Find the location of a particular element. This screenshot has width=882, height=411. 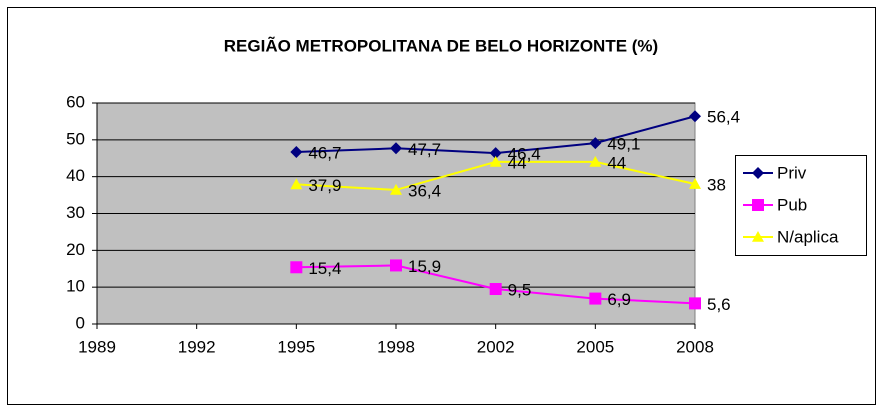

y-tick-label: 10 is located at coordinates (75, 286).